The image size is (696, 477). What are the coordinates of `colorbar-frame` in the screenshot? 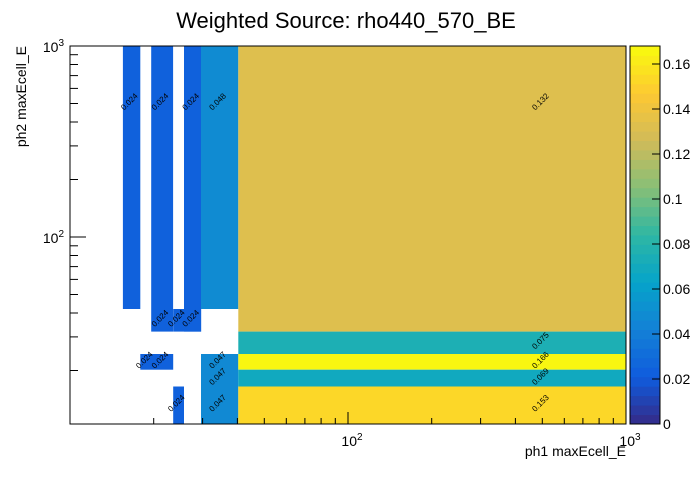 It's located at (645, 235).